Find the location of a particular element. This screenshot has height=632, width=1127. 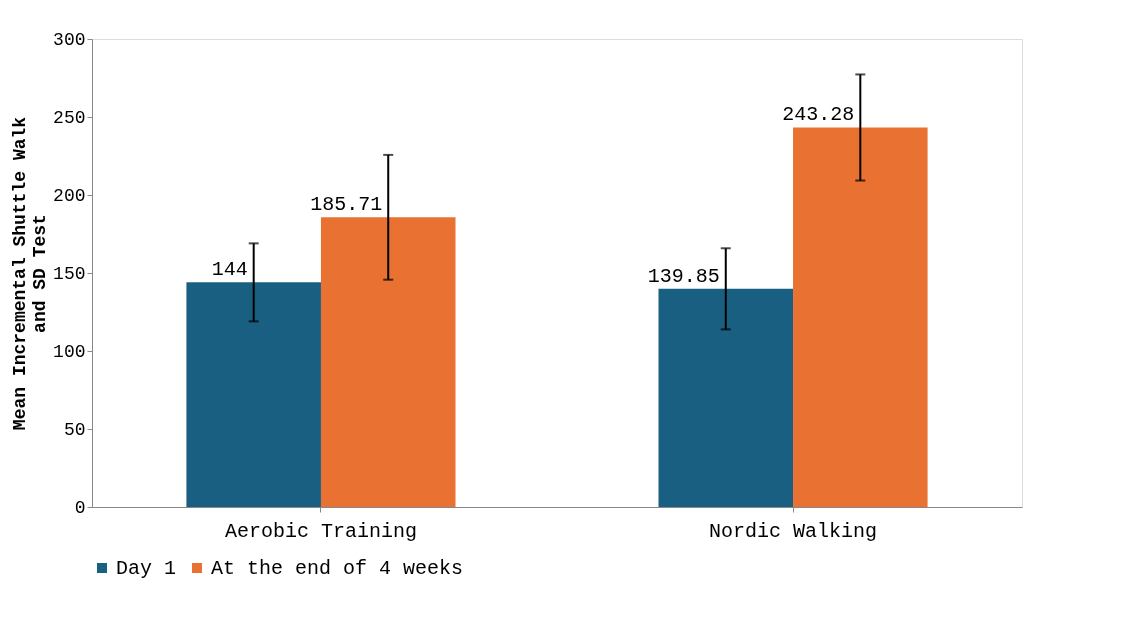

y-tick-label: 150 is located at coordinates (69, 273).